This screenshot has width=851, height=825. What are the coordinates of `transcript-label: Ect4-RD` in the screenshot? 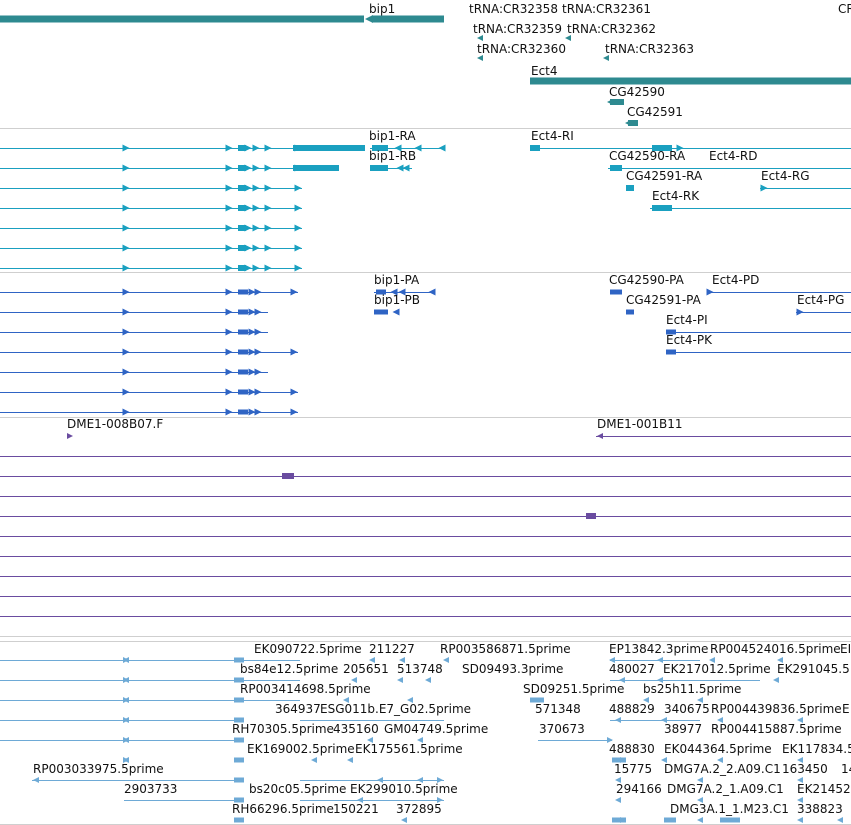 It's located at (733, 156).